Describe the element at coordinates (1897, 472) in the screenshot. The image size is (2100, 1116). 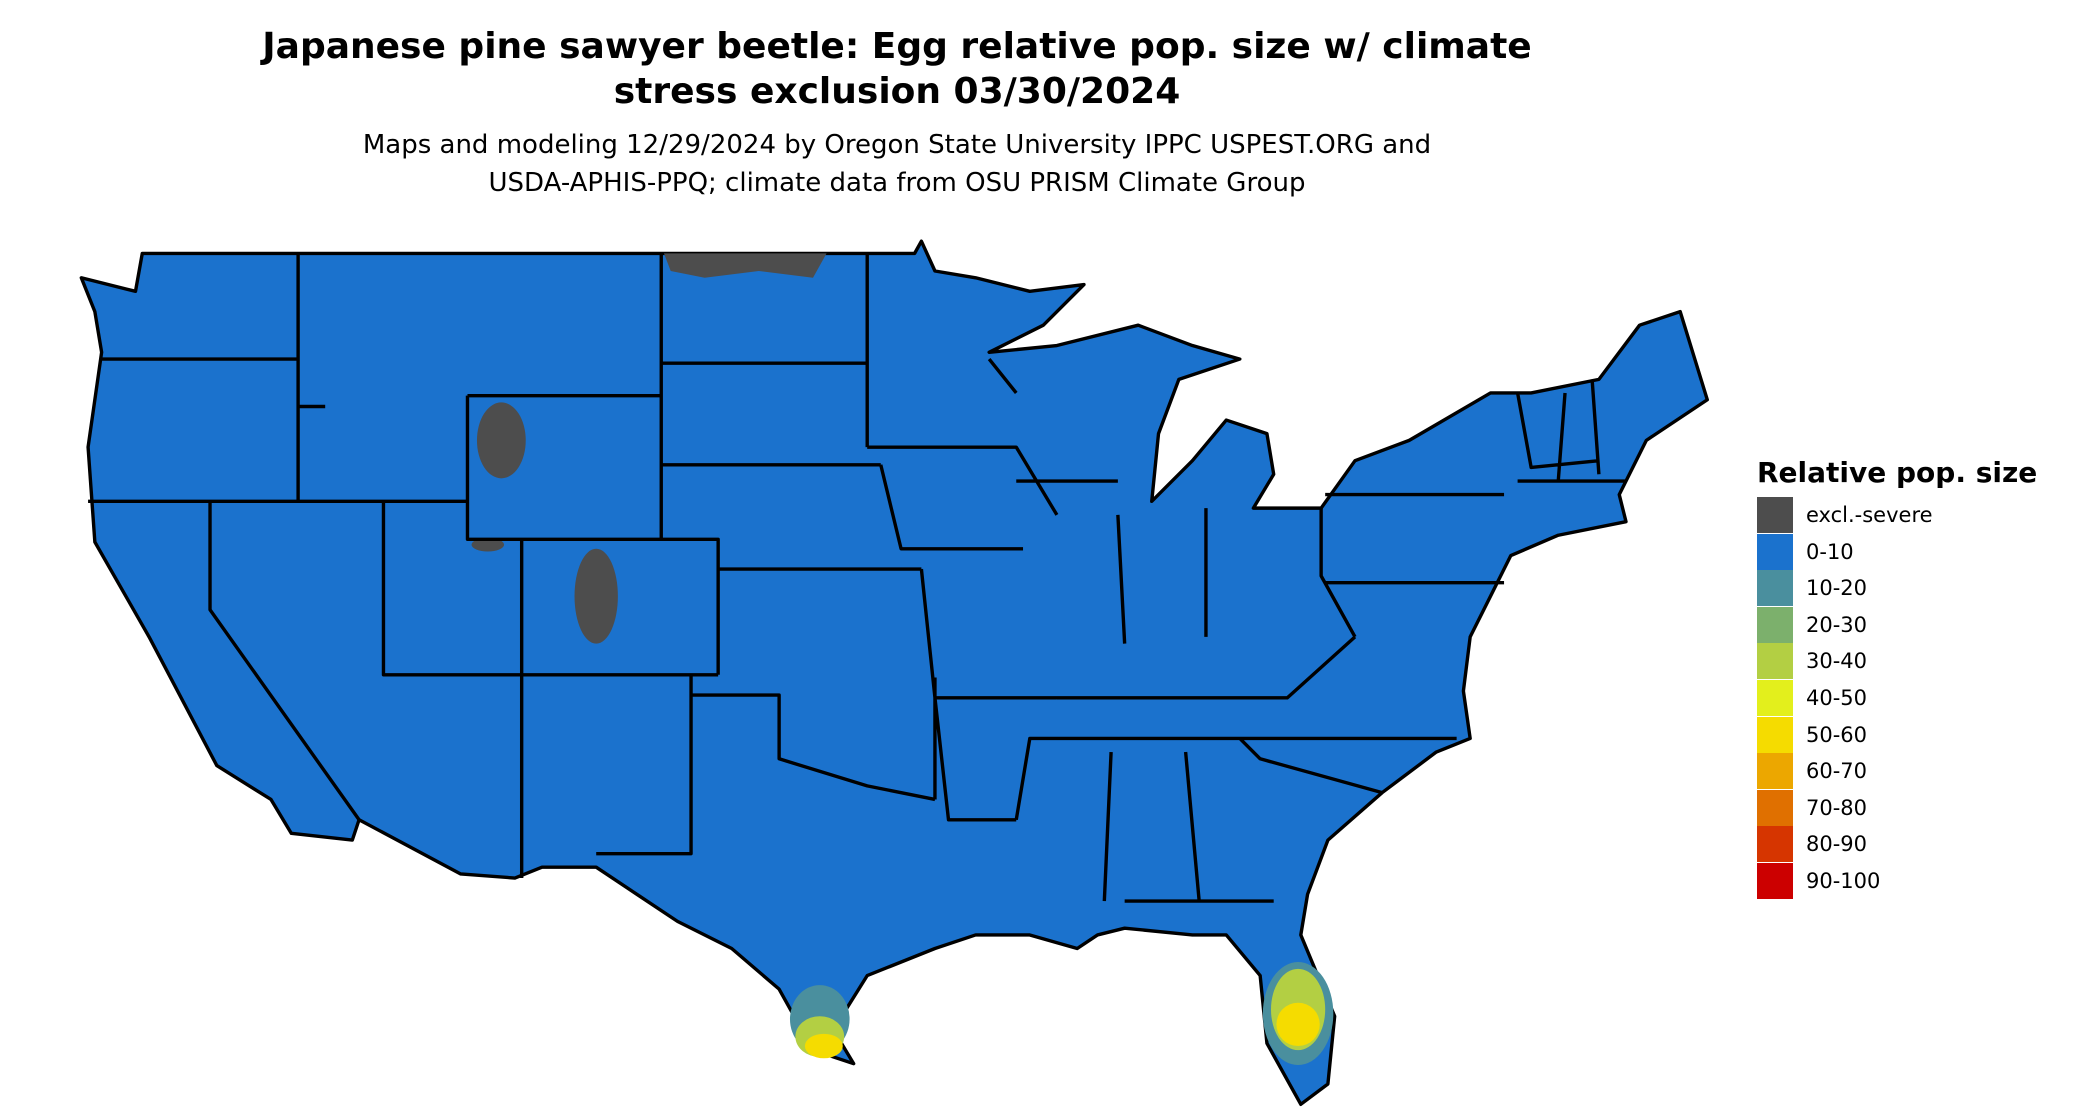
I see `legend-title: Relative pop. size` at that location.